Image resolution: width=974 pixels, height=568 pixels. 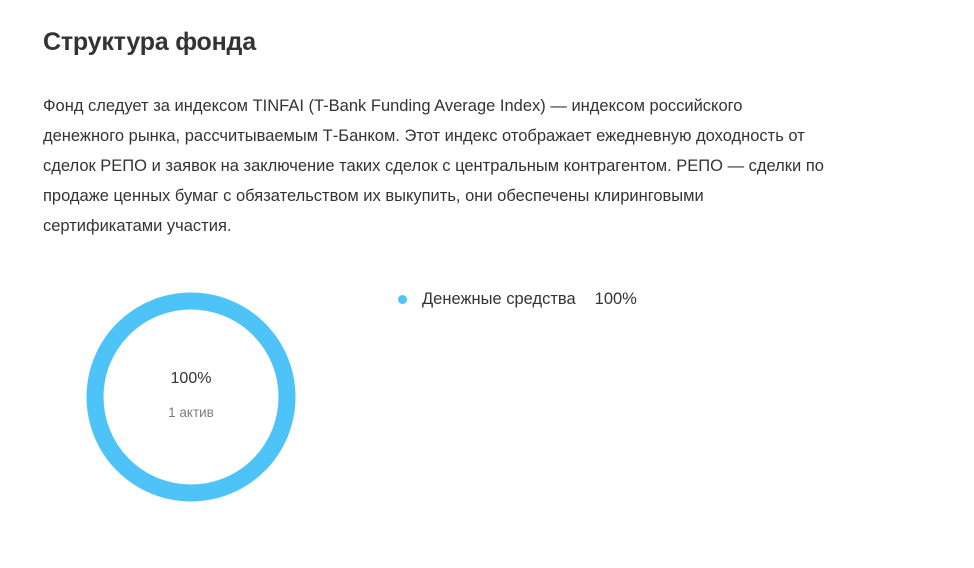 I want to click on donut-chart: 100% 1 актив, so click(x=191, y=397).